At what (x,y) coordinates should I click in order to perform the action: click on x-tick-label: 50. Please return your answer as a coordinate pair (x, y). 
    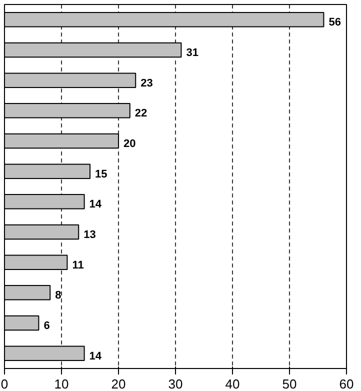
    Looking at the image, I should click on (289, 383).